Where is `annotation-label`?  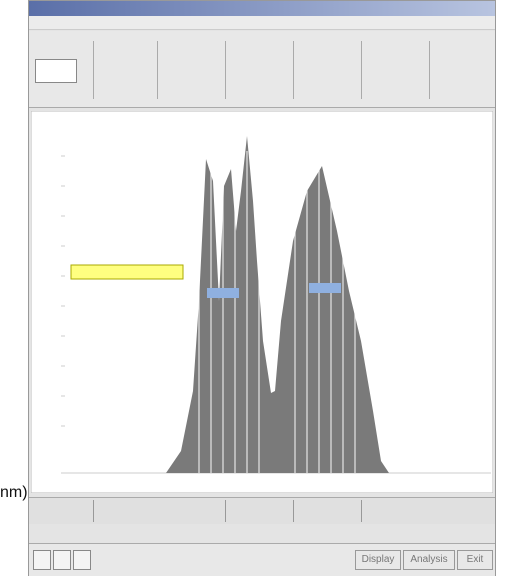
annotation-label is located at coordinates (127, 272).